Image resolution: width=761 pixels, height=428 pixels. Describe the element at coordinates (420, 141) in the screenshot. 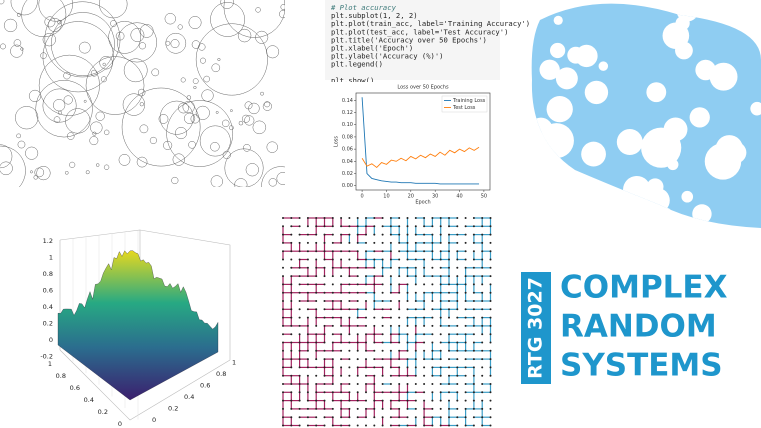

I see `loss-line` at that location.